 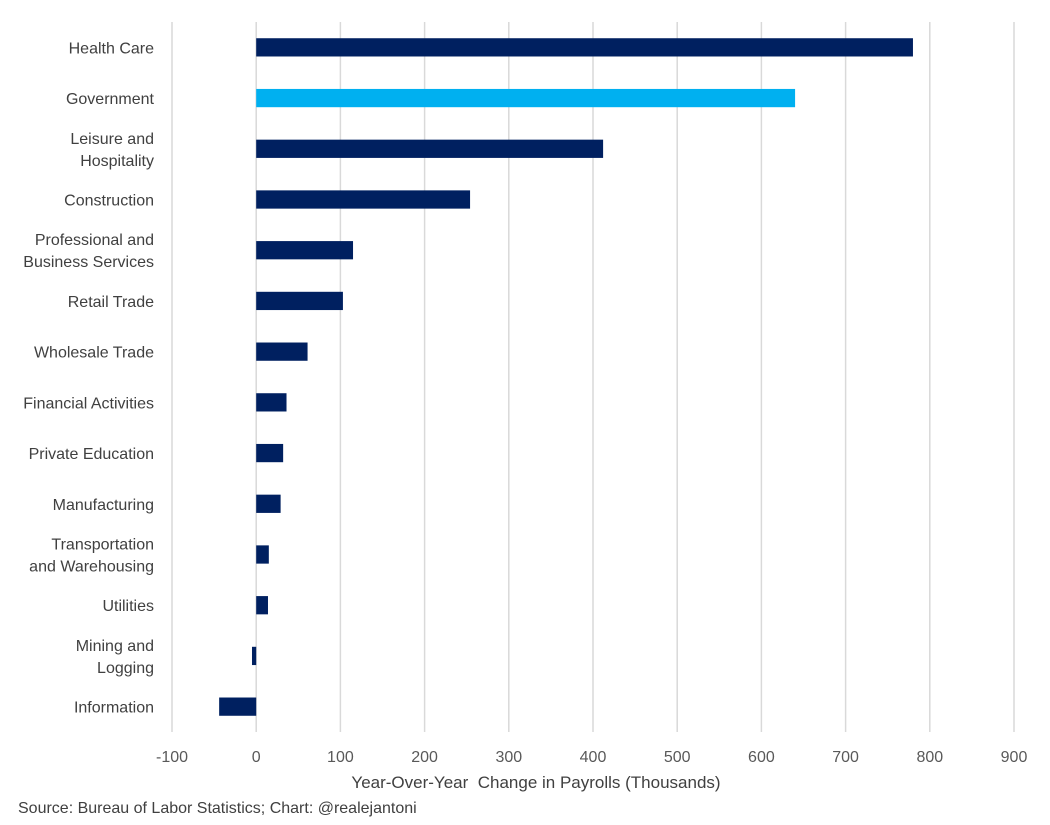 What do you see at coordinates (103, 505) in the screenshot?
I see `category-label-9: Manufacturing` at bounding box center [103, 505].